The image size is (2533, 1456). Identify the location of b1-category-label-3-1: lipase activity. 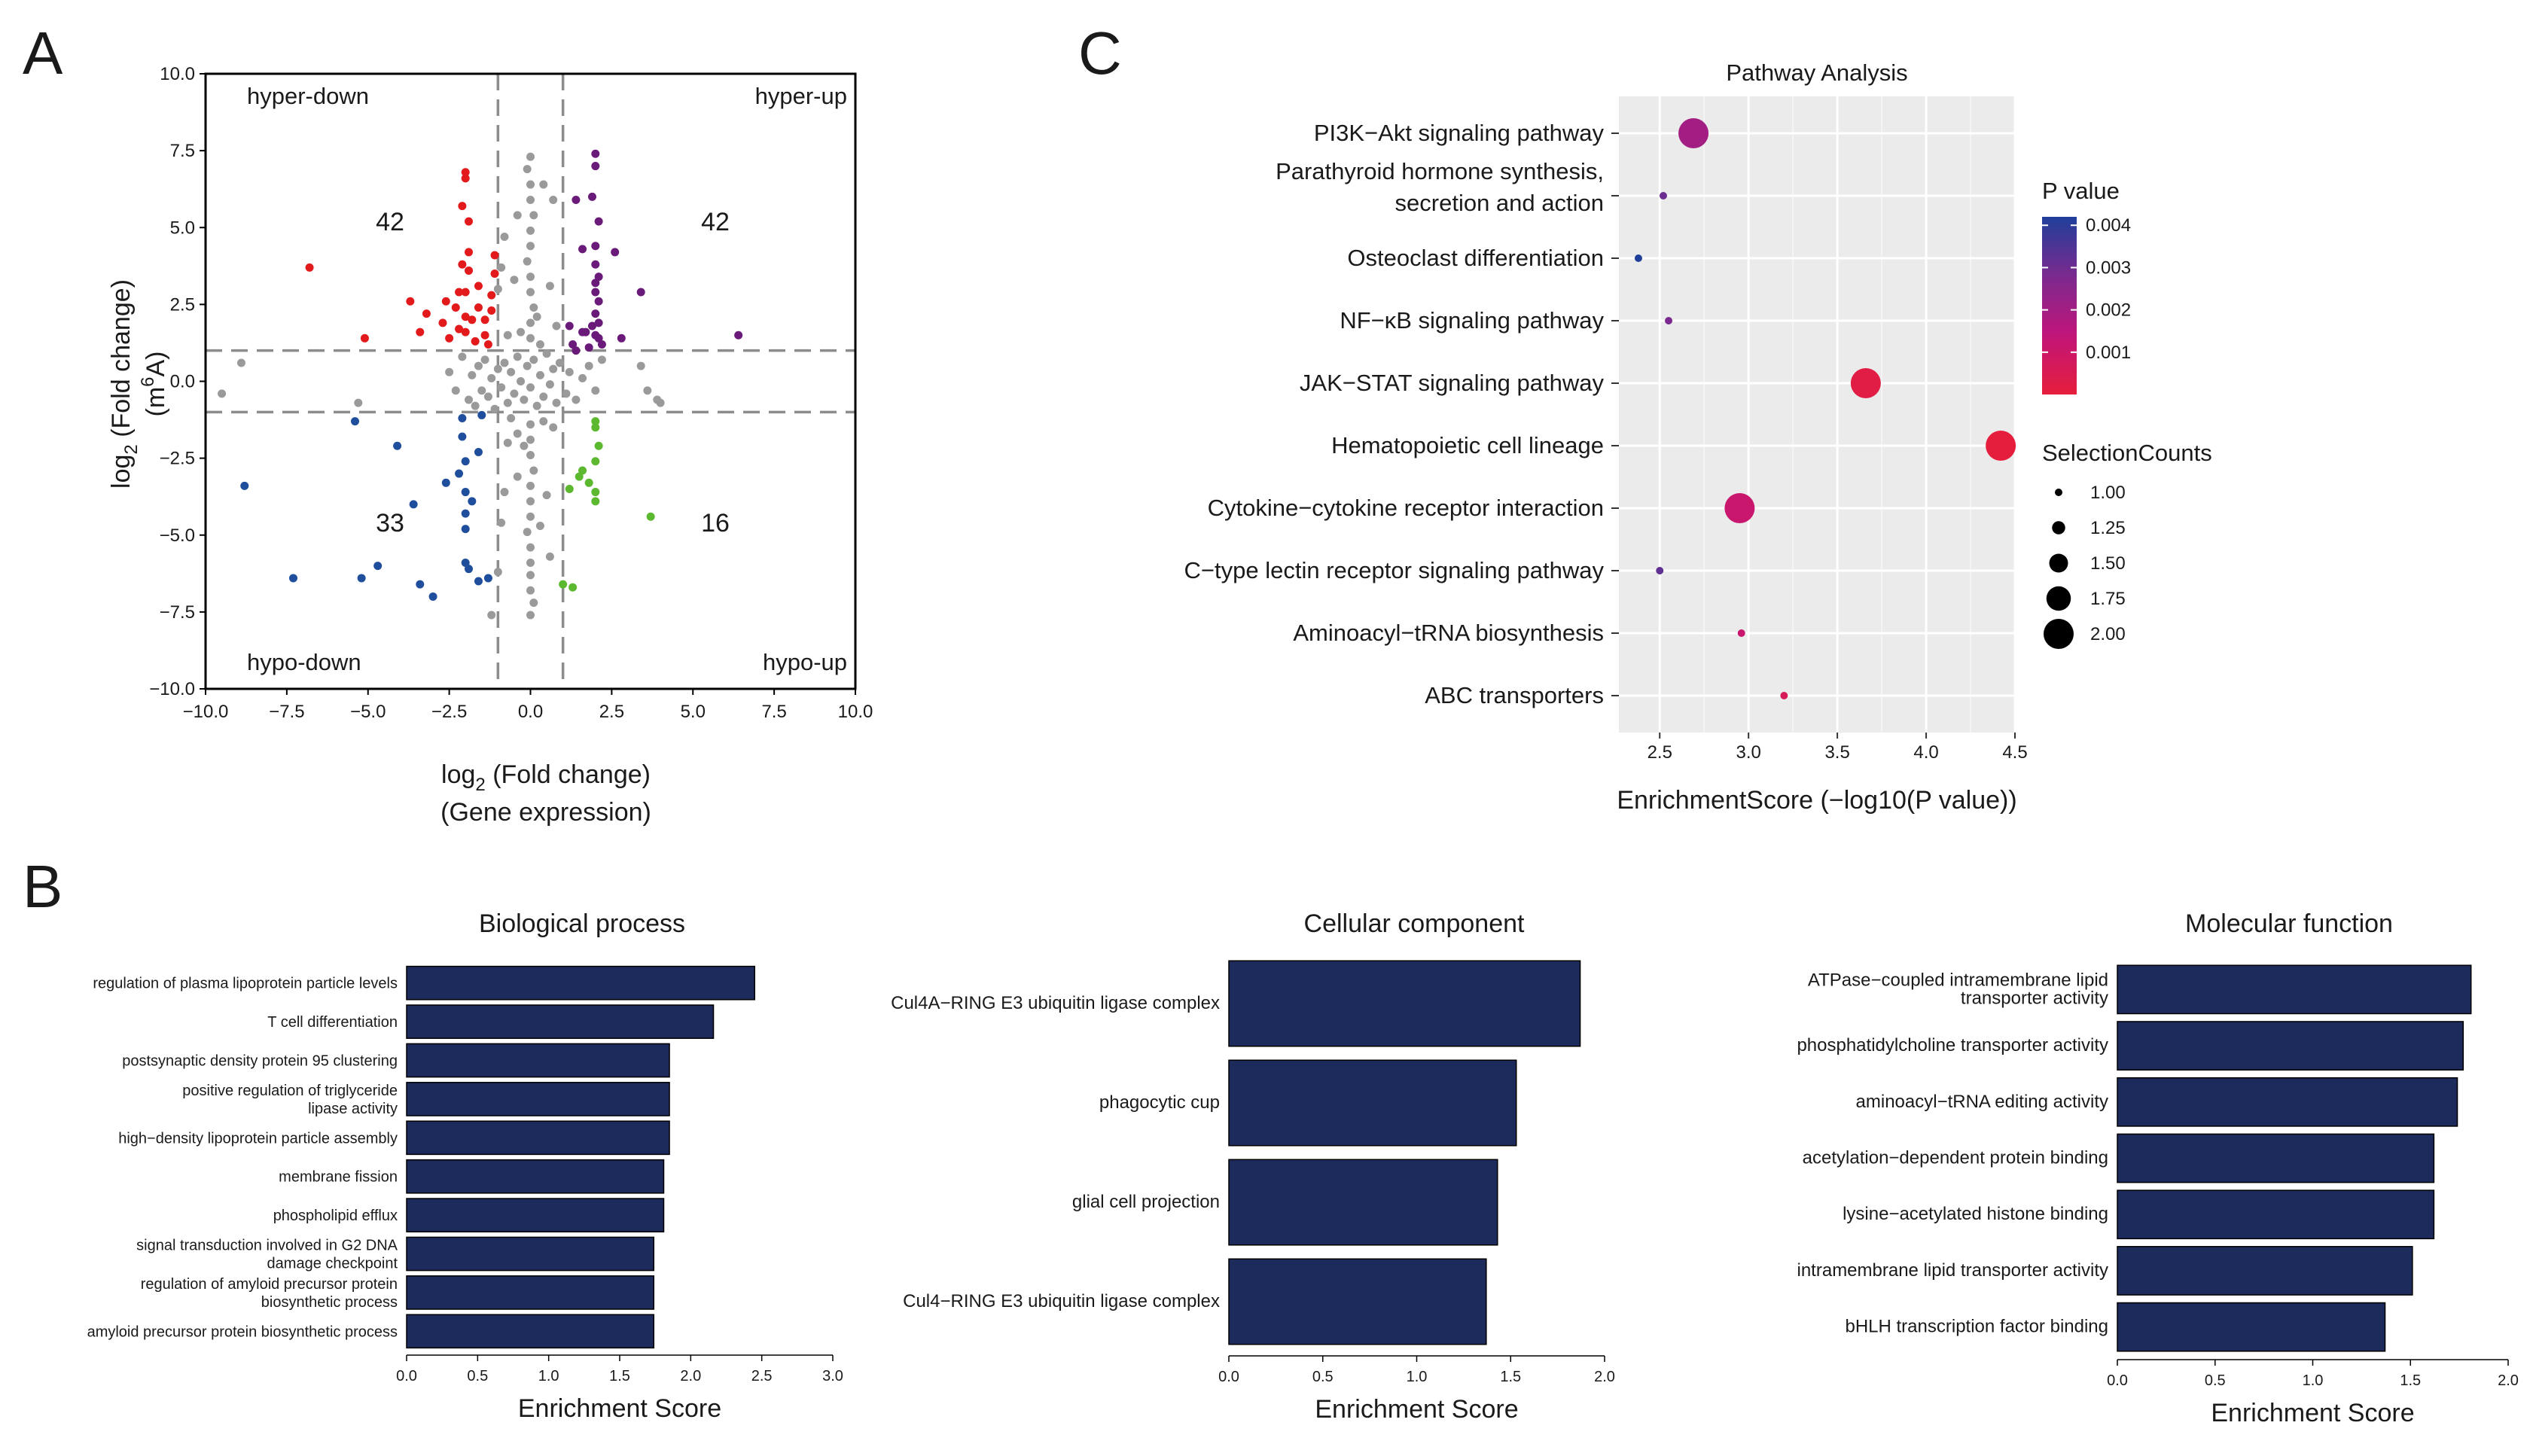
(353, 1109).